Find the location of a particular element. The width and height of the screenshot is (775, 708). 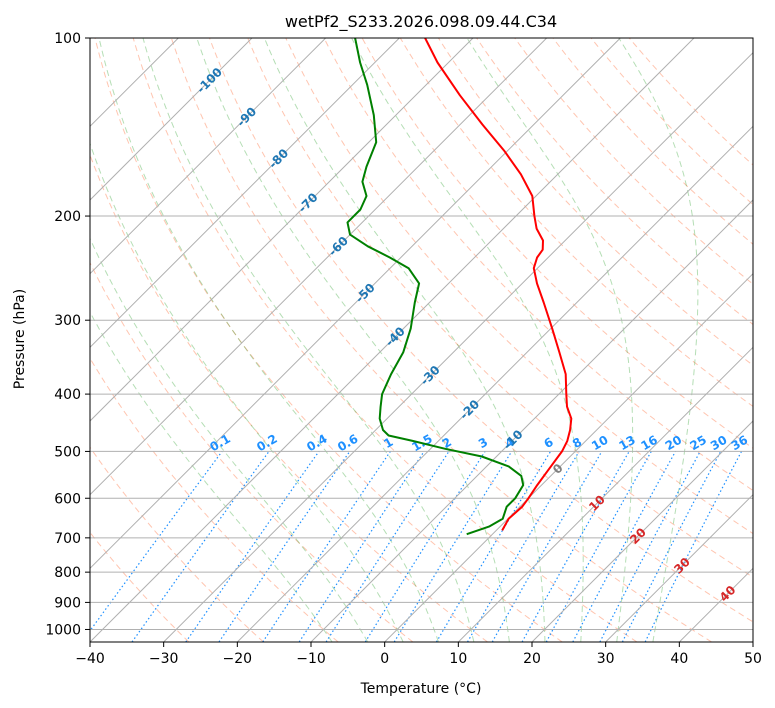

y-tick-label: 100 is located at coordinates (67, 39).